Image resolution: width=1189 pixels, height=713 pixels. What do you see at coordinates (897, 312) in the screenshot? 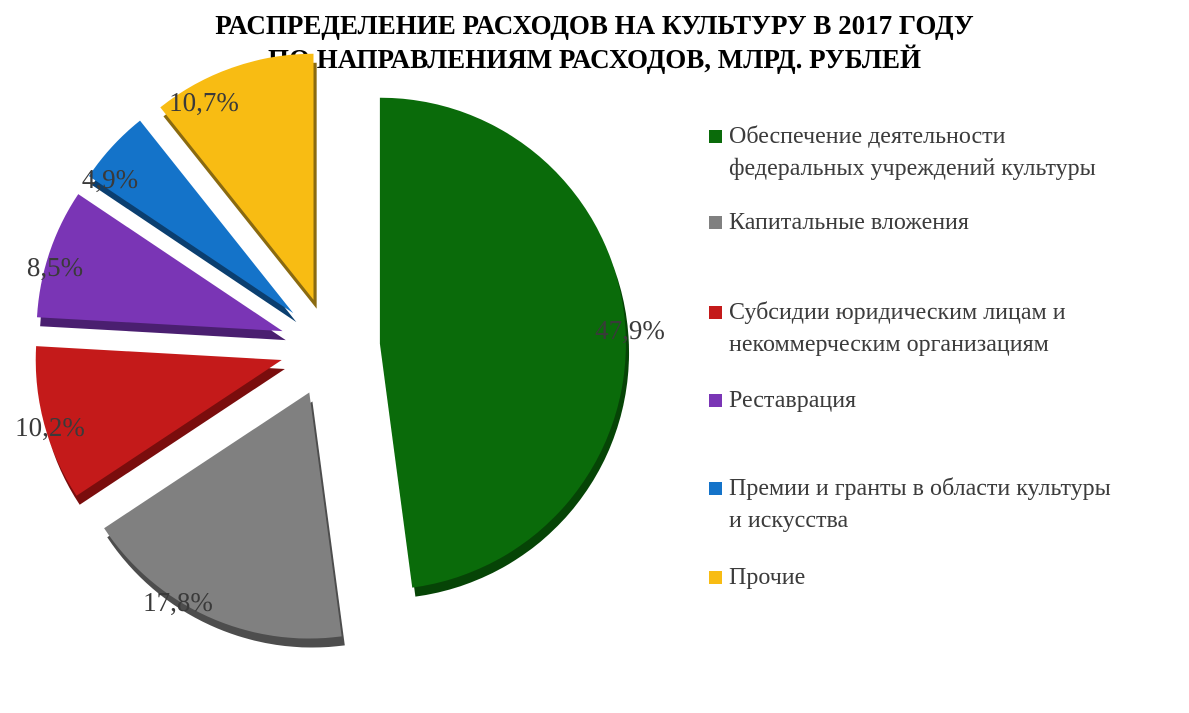
I see `legend-label-3-line-1: Субсидии юридическим лицам и` at bounding box center [897, 312].